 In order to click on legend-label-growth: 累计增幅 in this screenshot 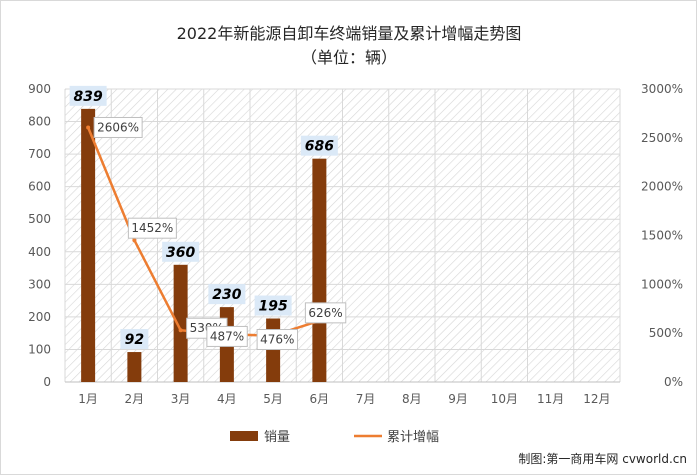, I will do `click(413, 437)`.